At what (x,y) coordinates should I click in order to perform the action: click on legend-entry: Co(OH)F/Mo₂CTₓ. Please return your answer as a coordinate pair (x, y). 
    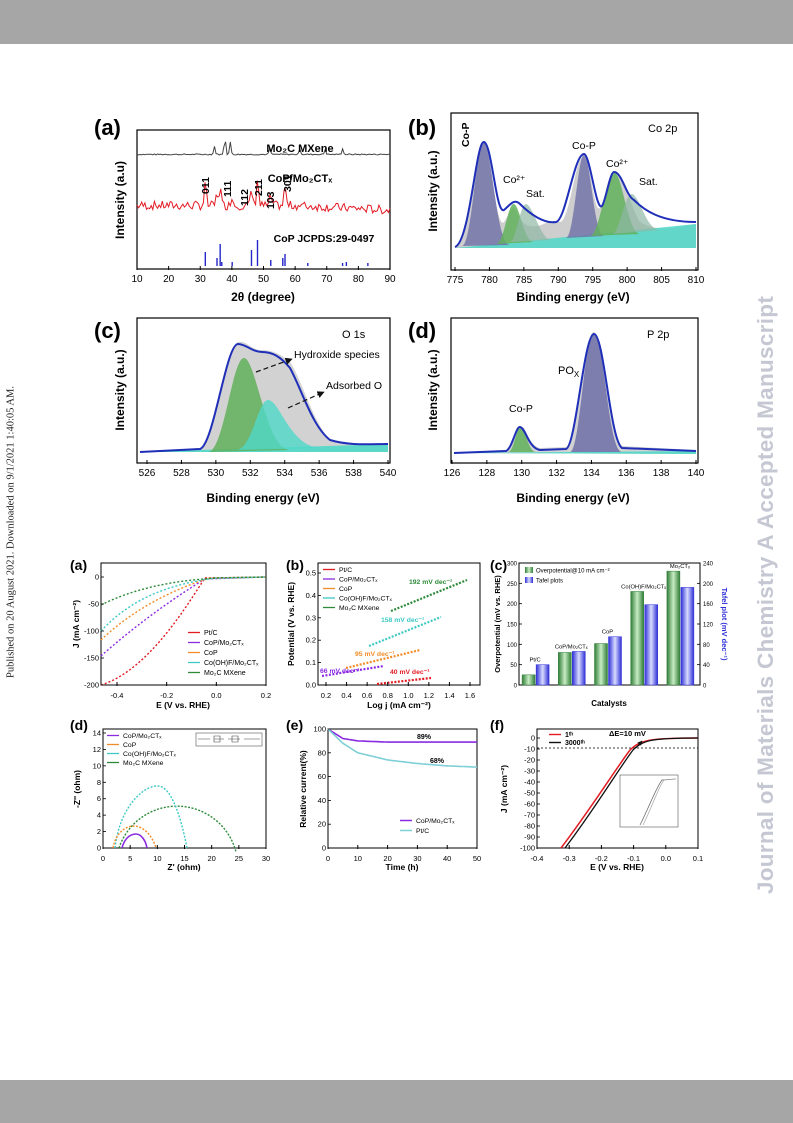
    Looking at the image, I should click on (231, 663).